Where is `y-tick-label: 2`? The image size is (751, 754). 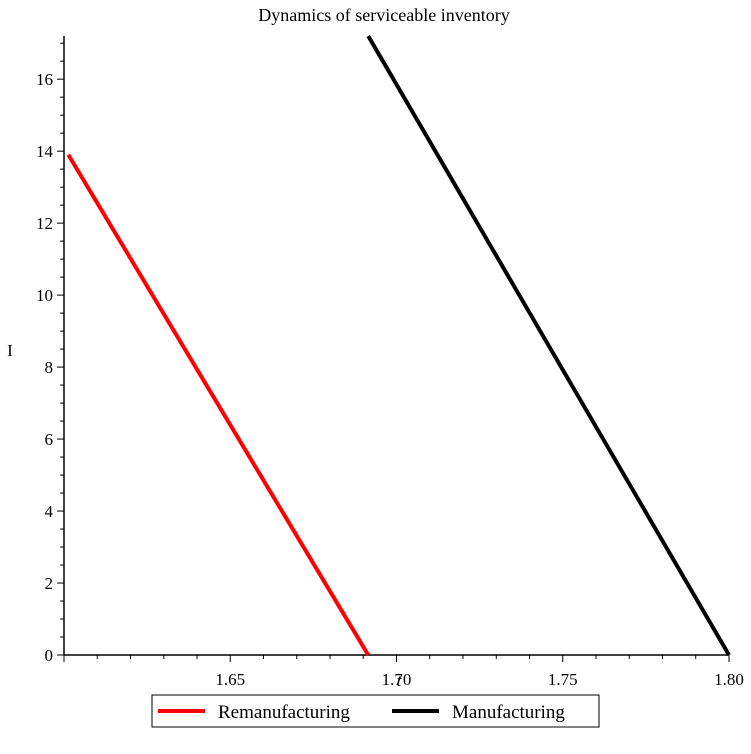 y-tick-label: 2 is located at coordinates (49, 583).